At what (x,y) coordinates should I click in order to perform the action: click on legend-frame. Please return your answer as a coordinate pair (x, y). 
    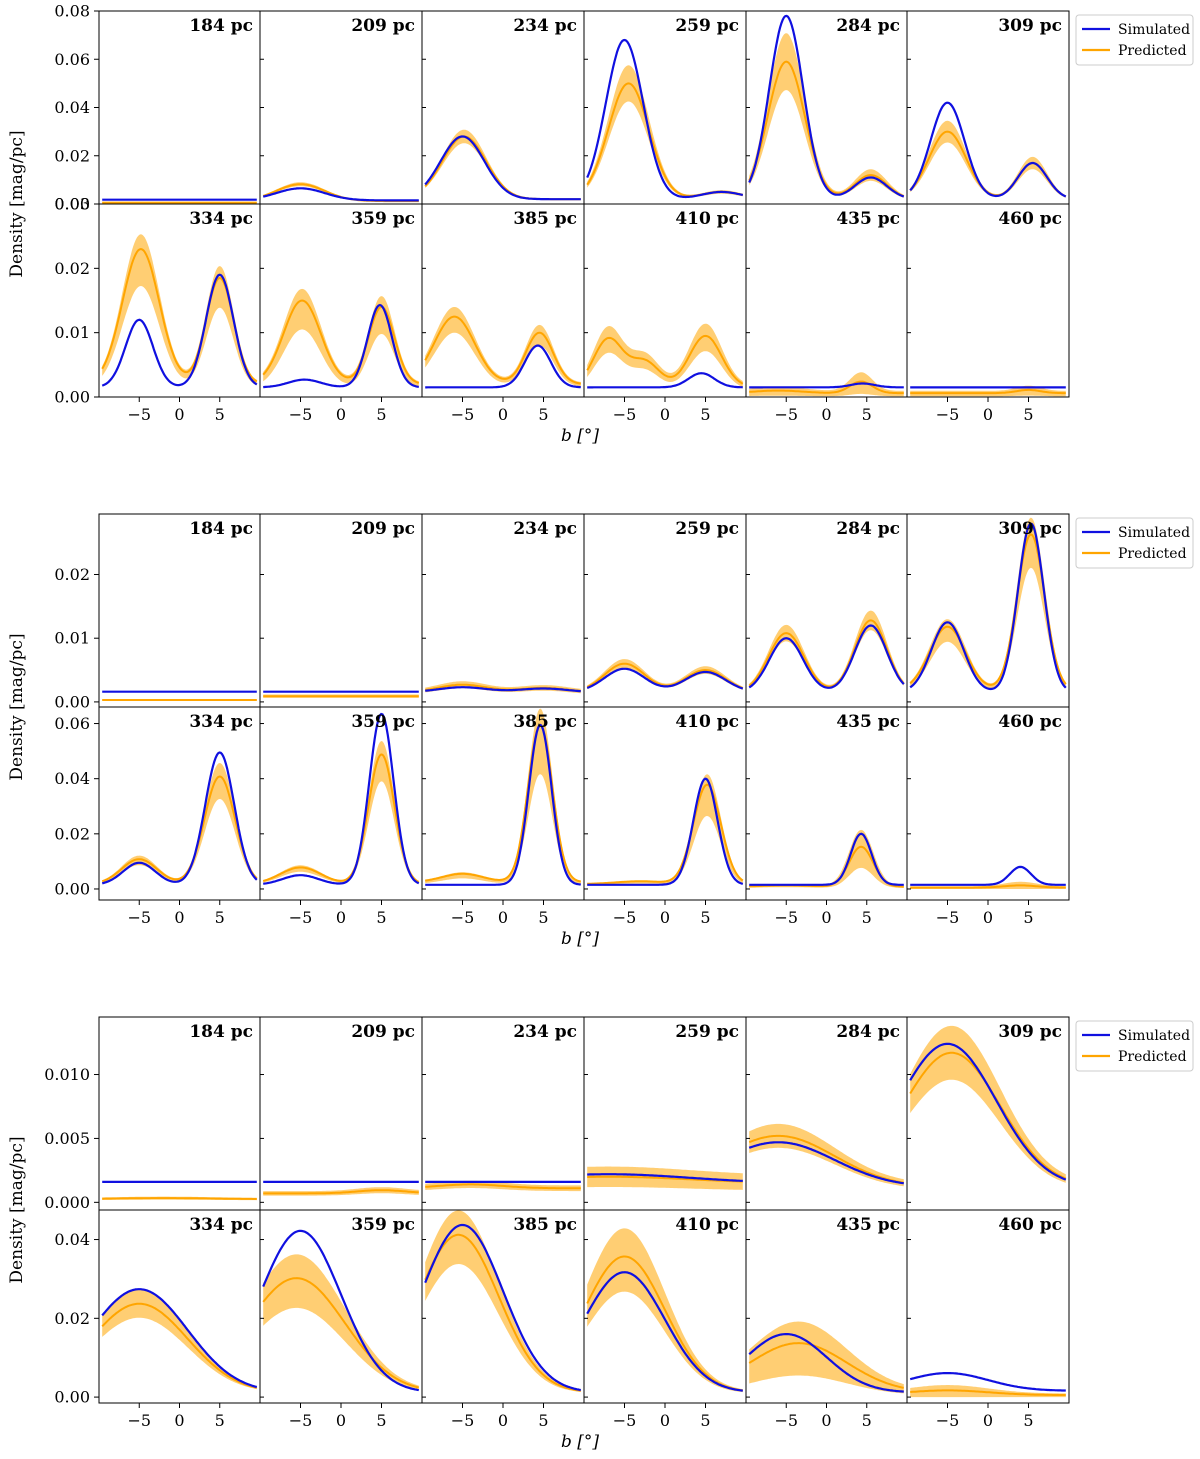
    Looking at the image, I should click on (1134, 543).